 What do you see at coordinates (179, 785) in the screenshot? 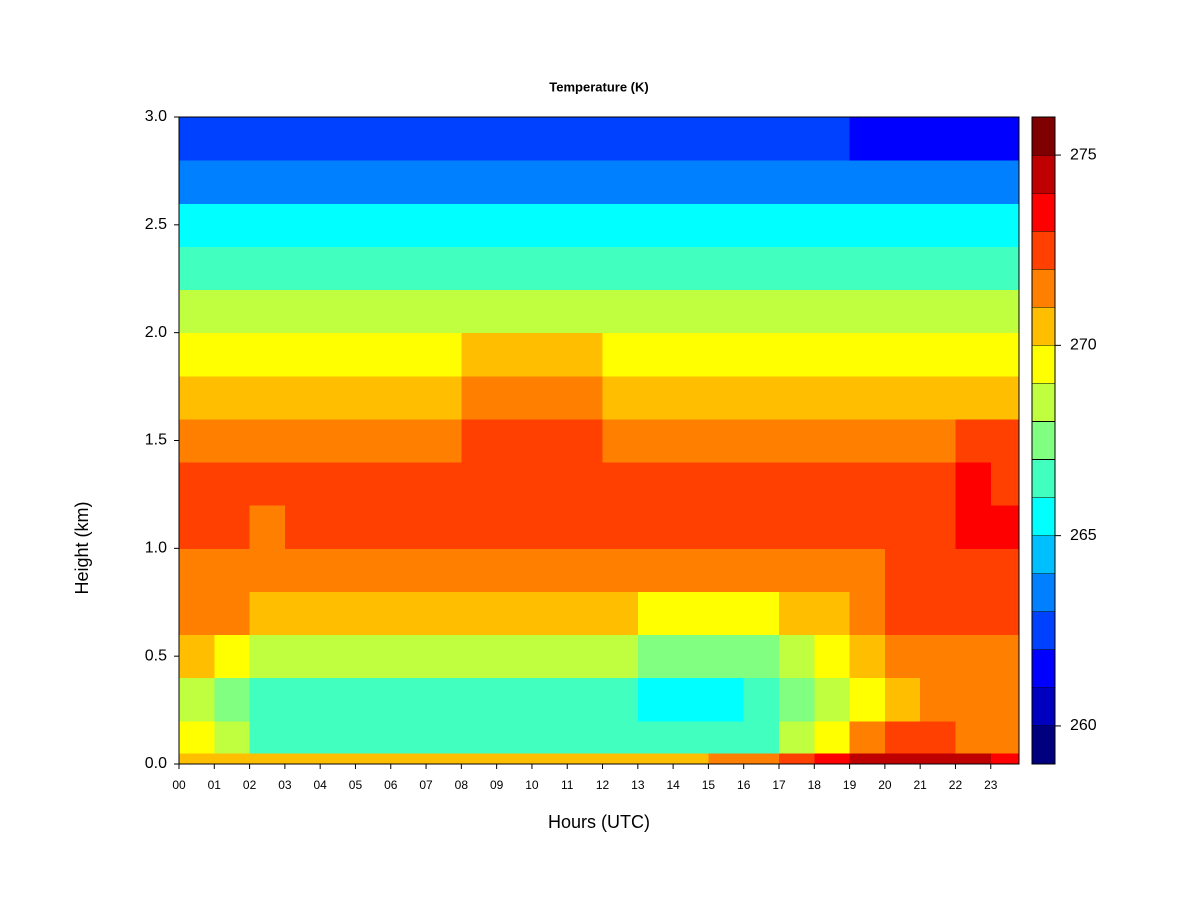
I see `x-tick-label: 00` at bounding box center [179, 785].